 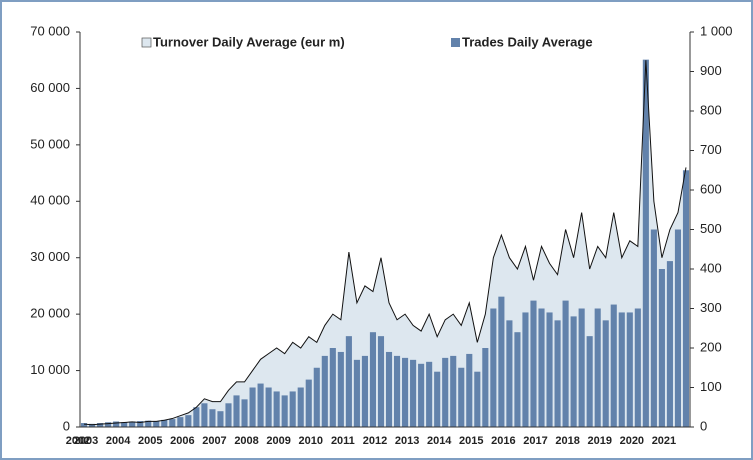 I want to click on y-tick-label: 50 000, so click(x=50, y=143).